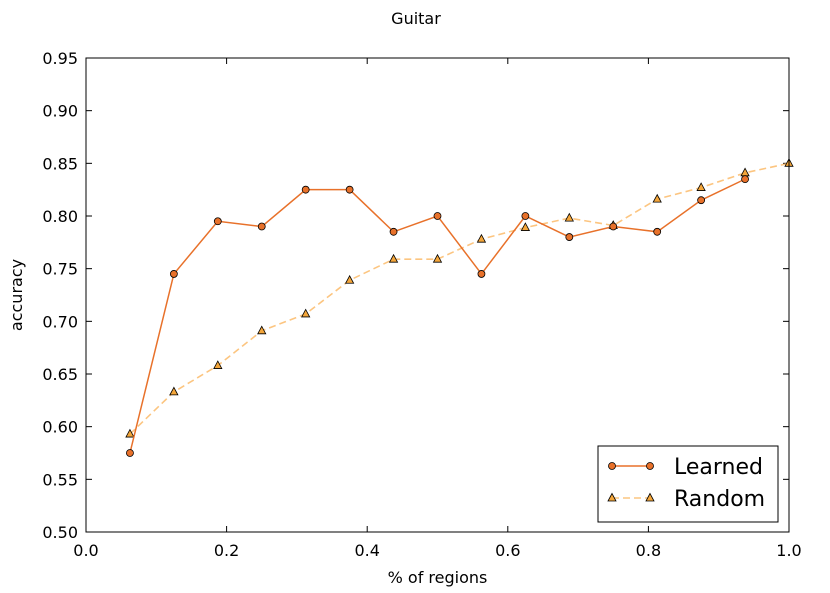 The width and height of the screenshot is (830, 593). Describe the element at coordinates (226, 550) in the screenshot. I see `x-tick-label: 0.2` at that location.